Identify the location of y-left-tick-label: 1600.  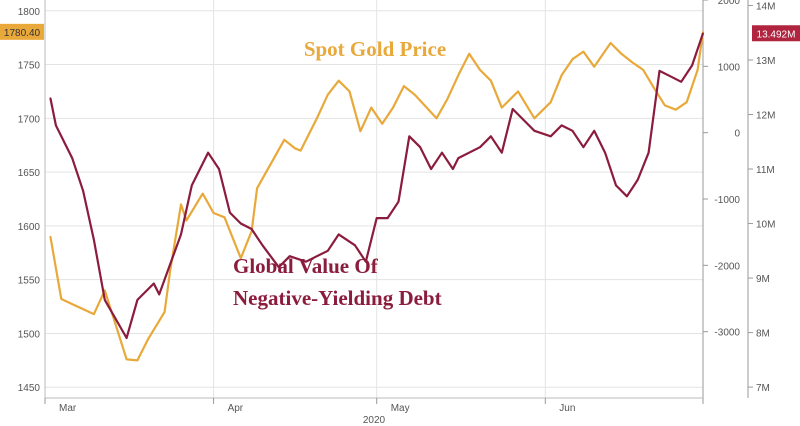
(29, 227).